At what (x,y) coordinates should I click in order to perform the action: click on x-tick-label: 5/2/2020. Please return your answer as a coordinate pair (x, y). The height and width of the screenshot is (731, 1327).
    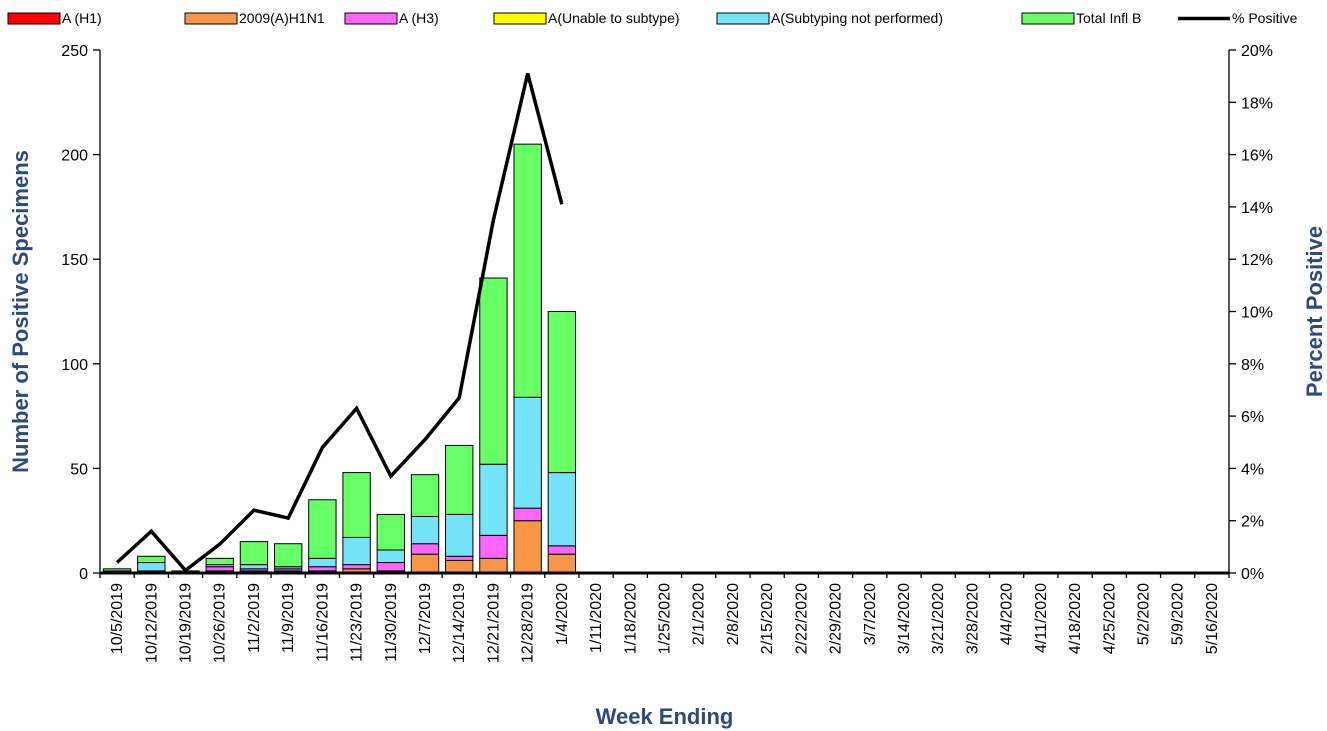
    Looking at the image, I should click on (1143, 614).